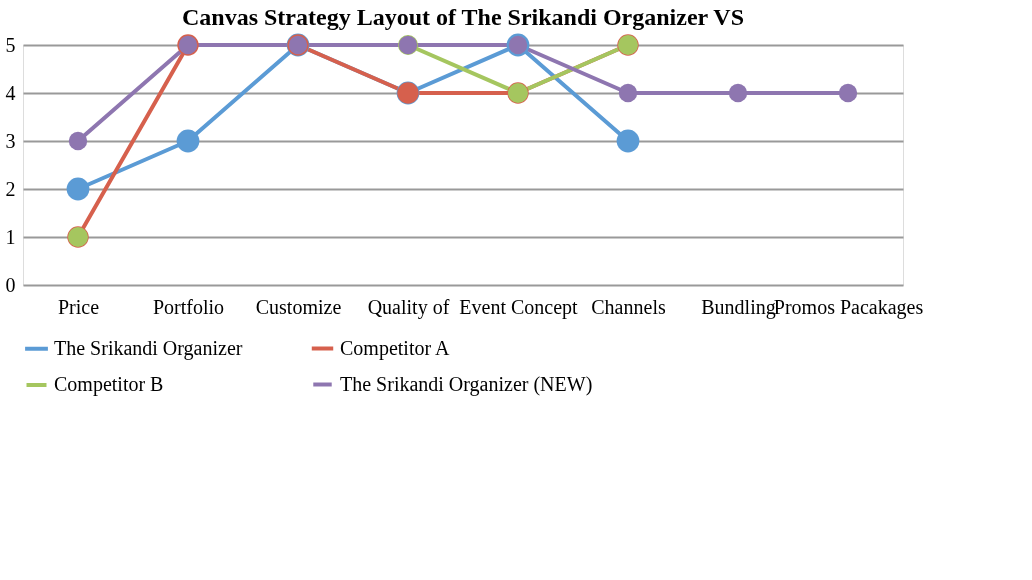 The height and width of the screenshot is (580, 1032). Describe the element at coordinates (10, 44) in the screenshot. I see `y-tick-label: 5` at that location.